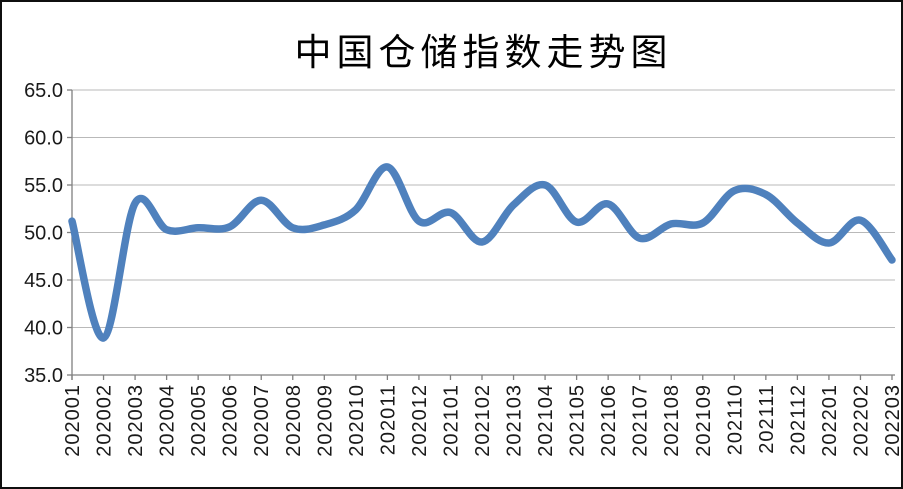 The height and width of the screenshot is (489, 903). Describe the element at coordinates (483, 420) in the screenshot. I see `x-tick-label: 202102` at that location.